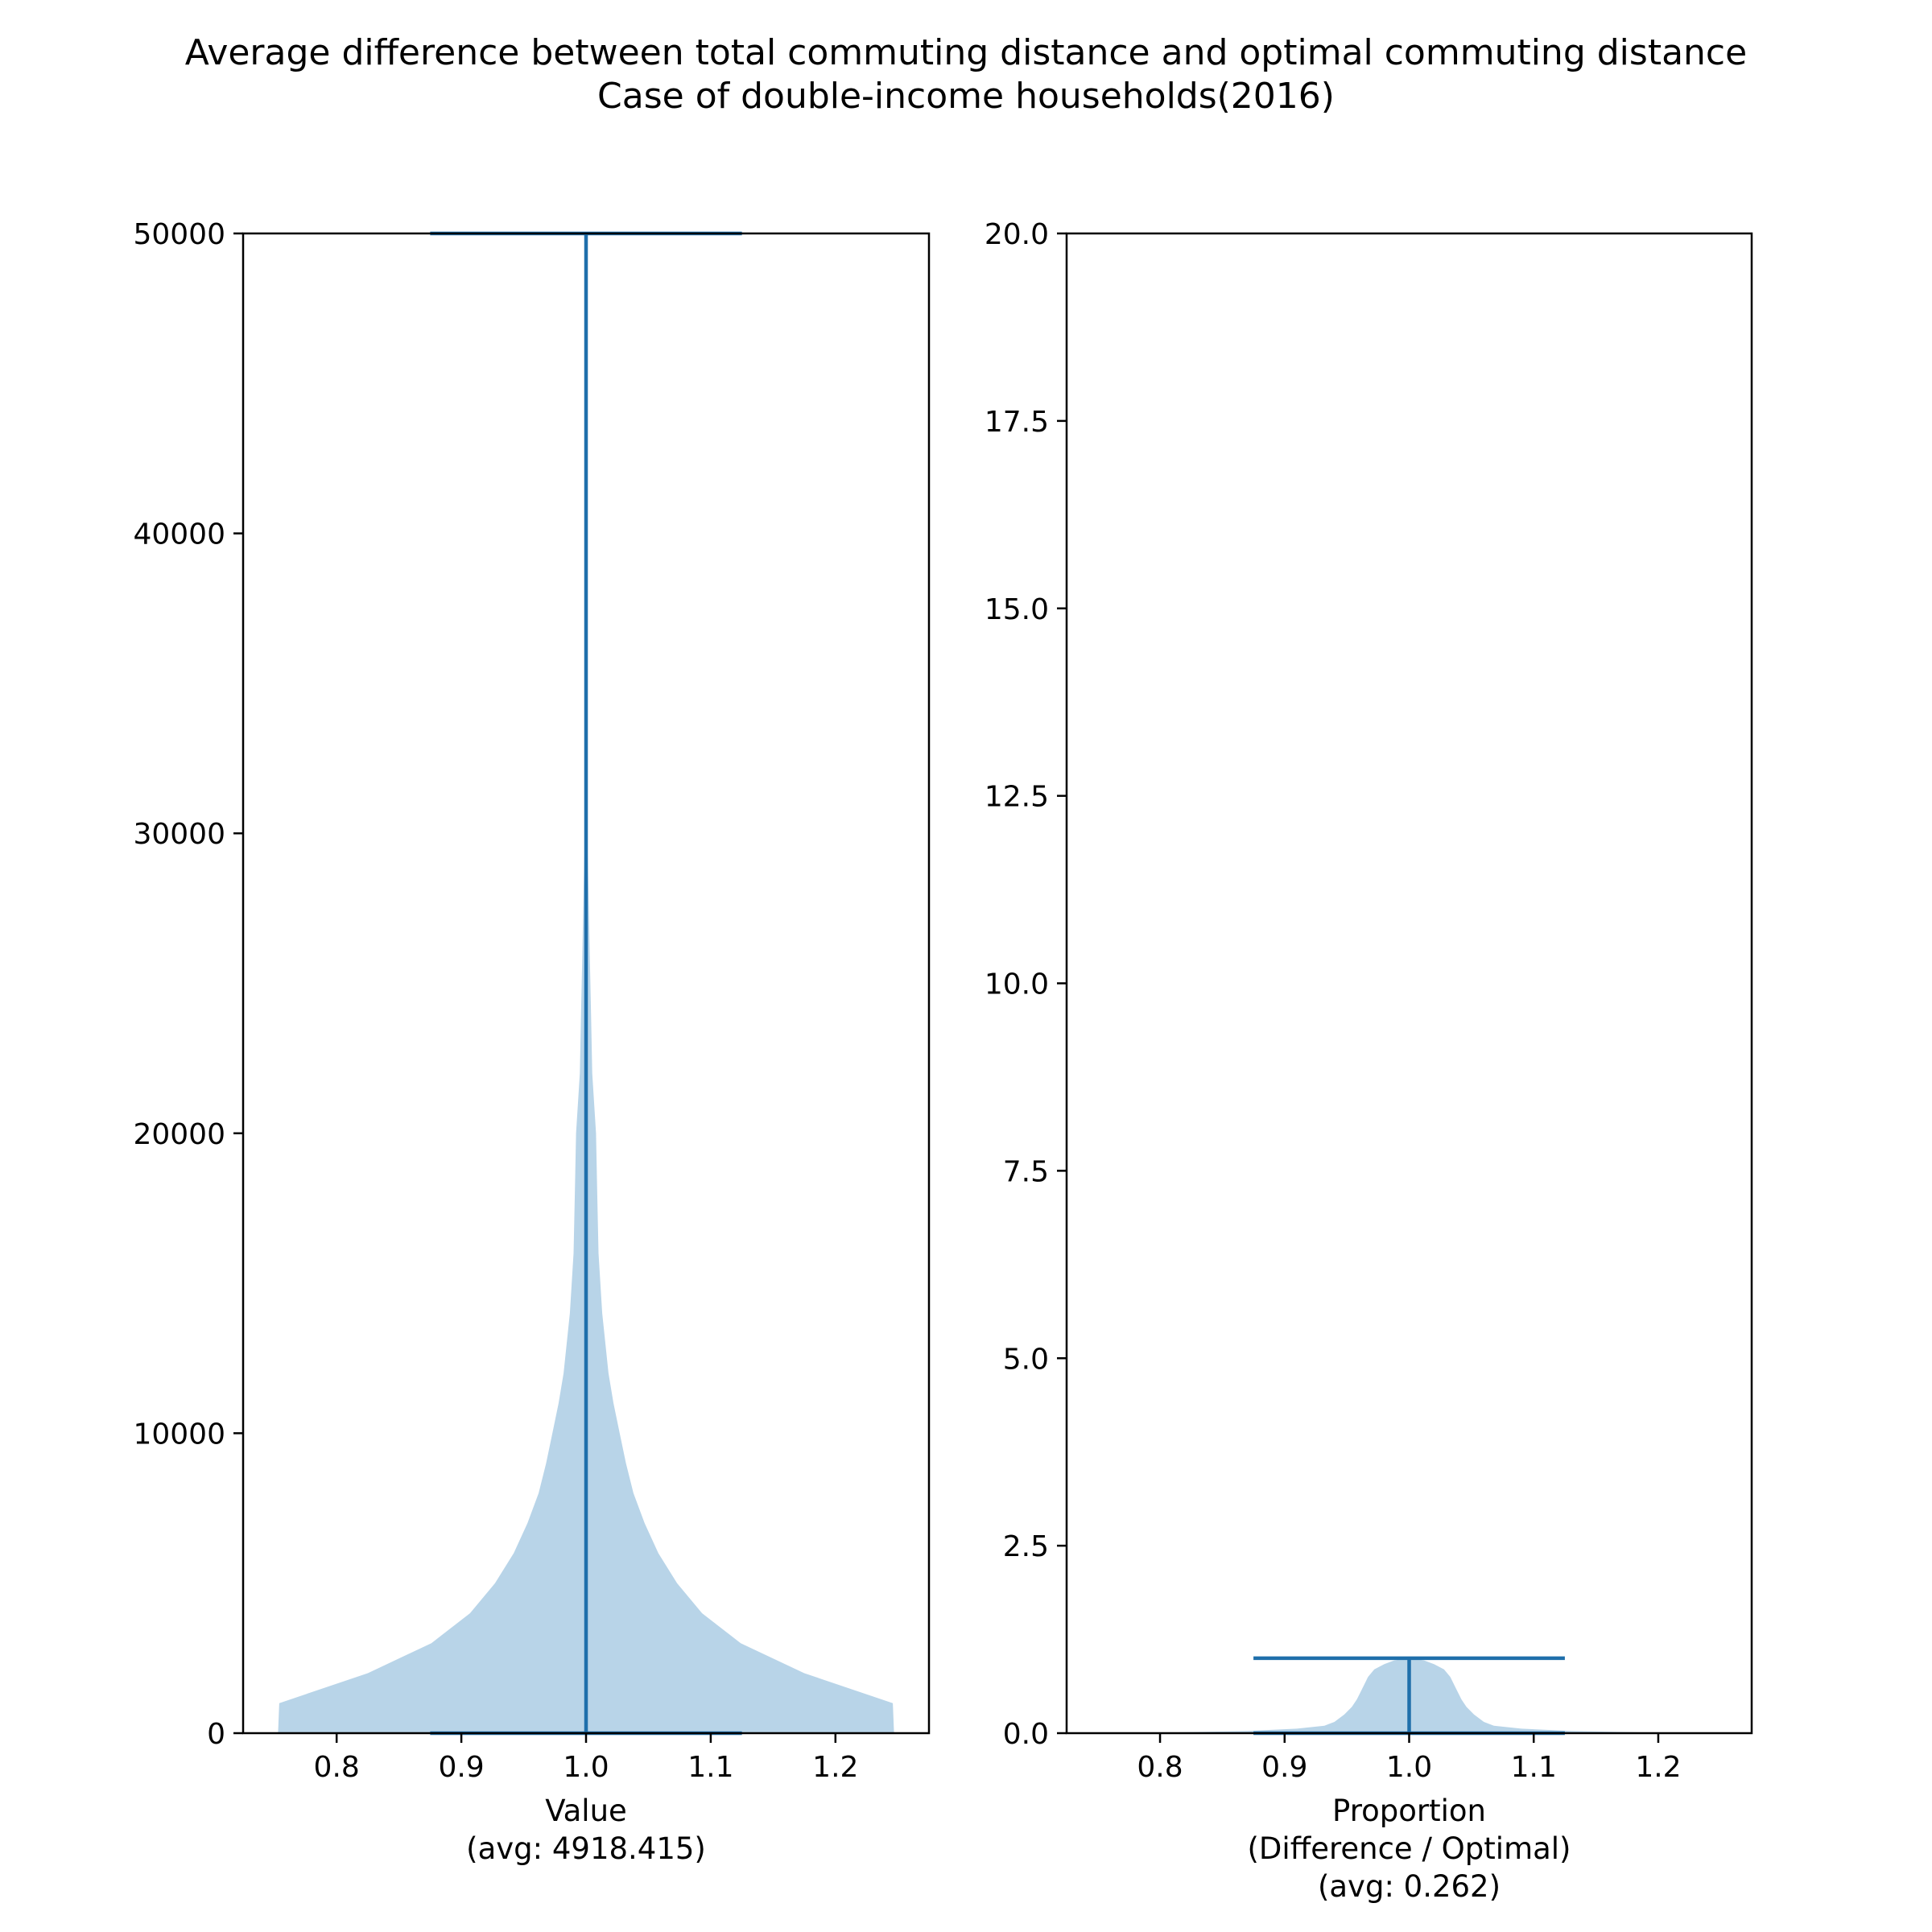 This screenshot has width=1932, height=1932. I want to click on chart-subtitle: Case of double-income households(2016), so click(966, 96).